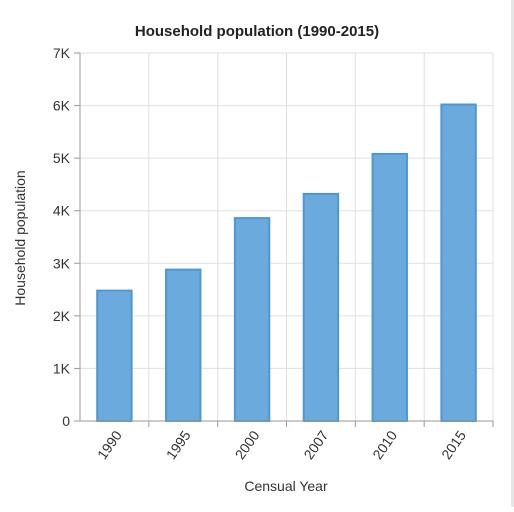  I want to click on y-tick-label: 3K, so click(62, 263).